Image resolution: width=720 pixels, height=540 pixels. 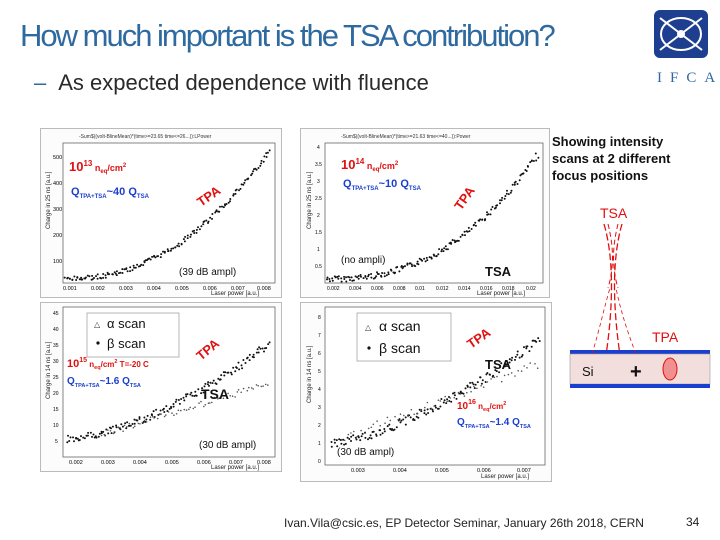 What do you see at coordinates (319, 354) in the screenshot?
I see `y-tick: 6` at bounding box center [319, 354].